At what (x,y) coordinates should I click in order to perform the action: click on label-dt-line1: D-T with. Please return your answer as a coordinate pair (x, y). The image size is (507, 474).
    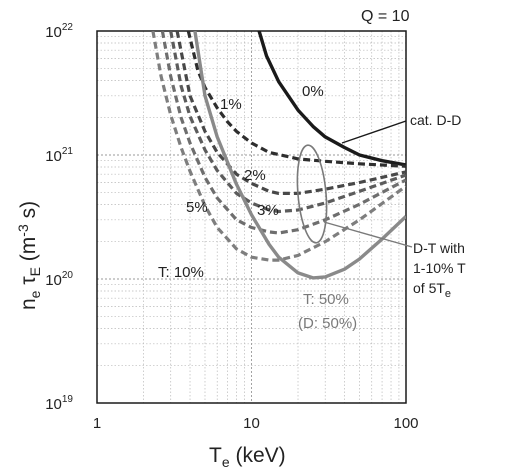
    Looking at the image, I should click on (439, 248).